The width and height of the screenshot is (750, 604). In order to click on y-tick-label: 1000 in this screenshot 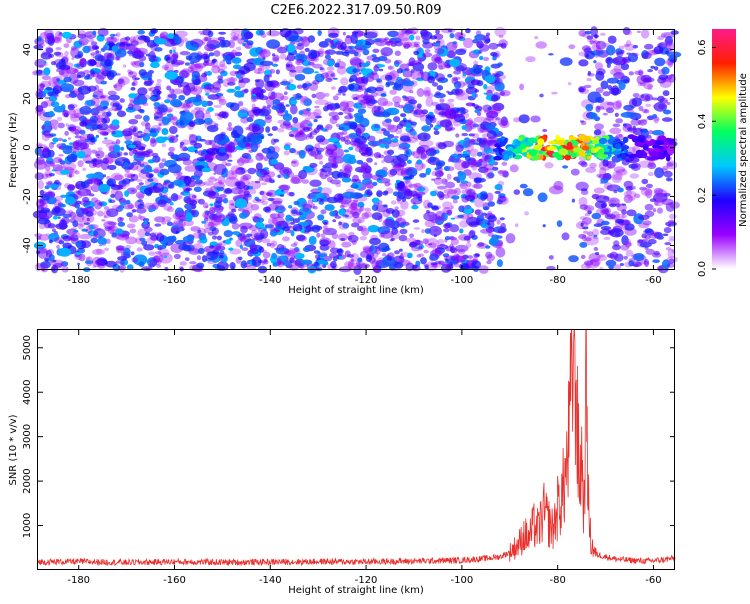, I will do `click(27, 525)`.